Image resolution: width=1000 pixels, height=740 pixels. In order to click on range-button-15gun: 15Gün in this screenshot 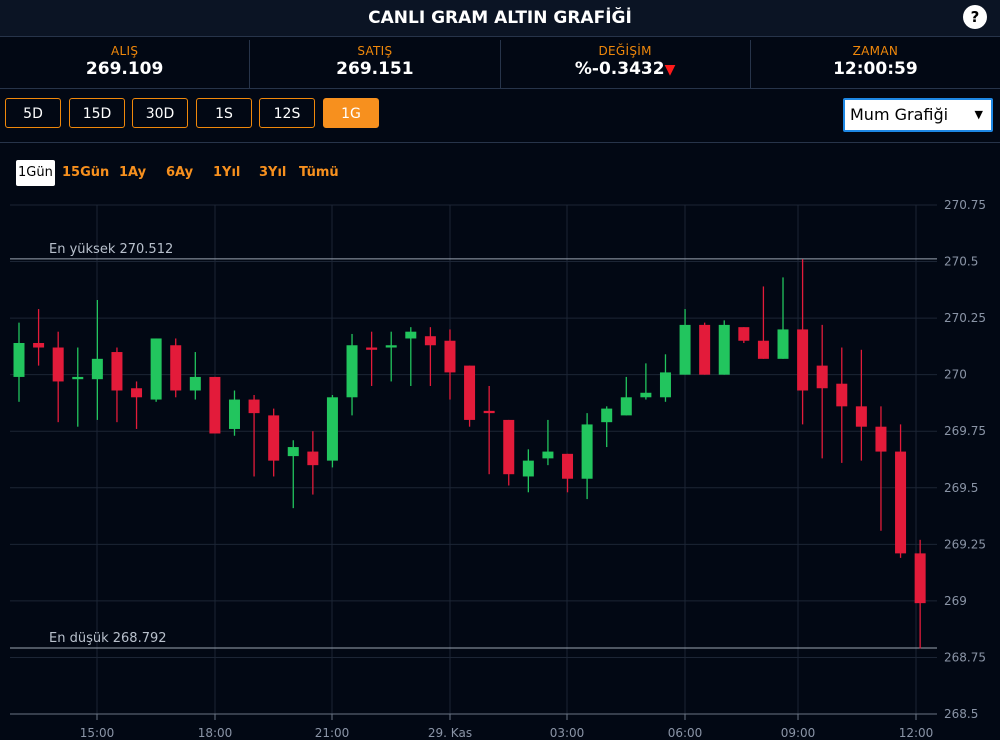, I will do `click(86, 172)`.